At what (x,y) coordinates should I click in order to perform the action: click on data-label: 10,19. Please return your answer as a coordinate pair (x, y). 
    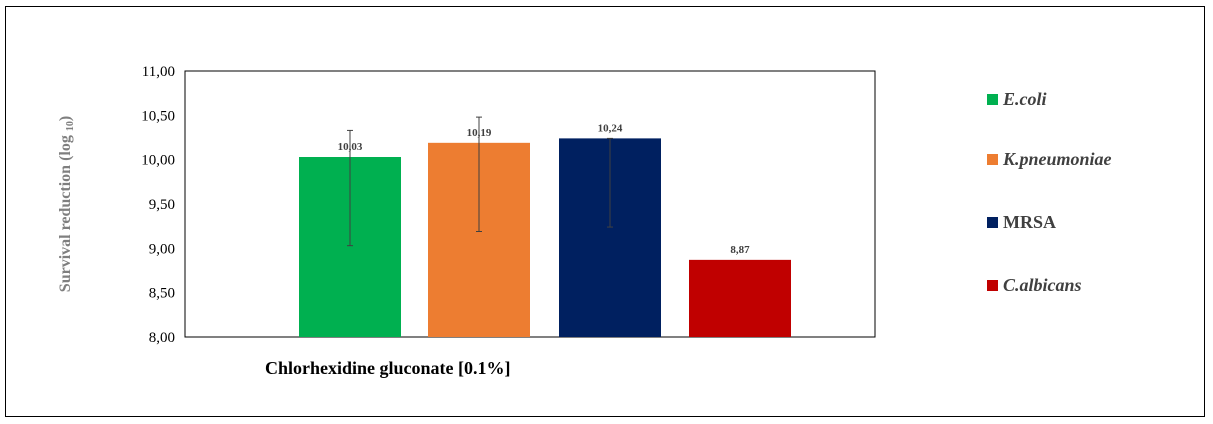
    Looking at the image, I should click on (479, 133).